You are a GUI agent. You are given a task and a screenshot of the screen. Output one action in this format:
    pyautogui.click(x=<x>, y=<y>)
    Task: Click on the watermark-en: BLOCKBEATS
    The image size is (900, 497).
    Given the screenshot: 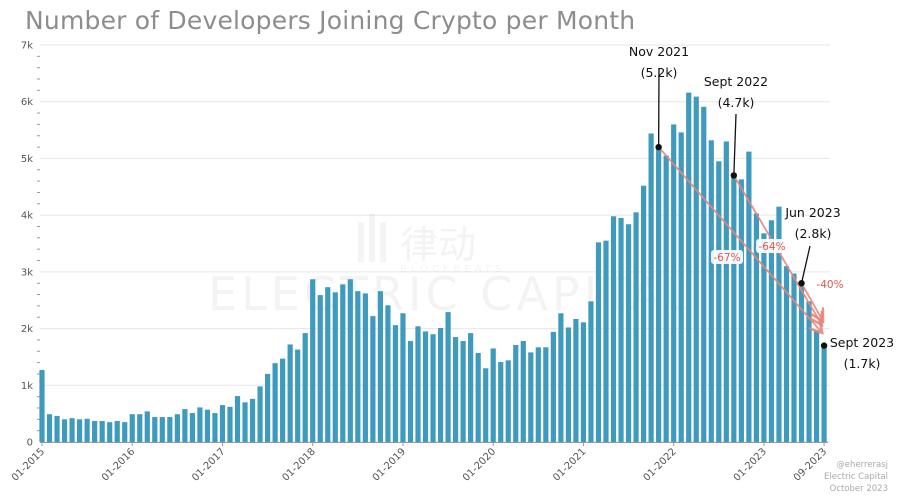 What is the action you would take?
    pyautogui.click(x=452, y=269)
    